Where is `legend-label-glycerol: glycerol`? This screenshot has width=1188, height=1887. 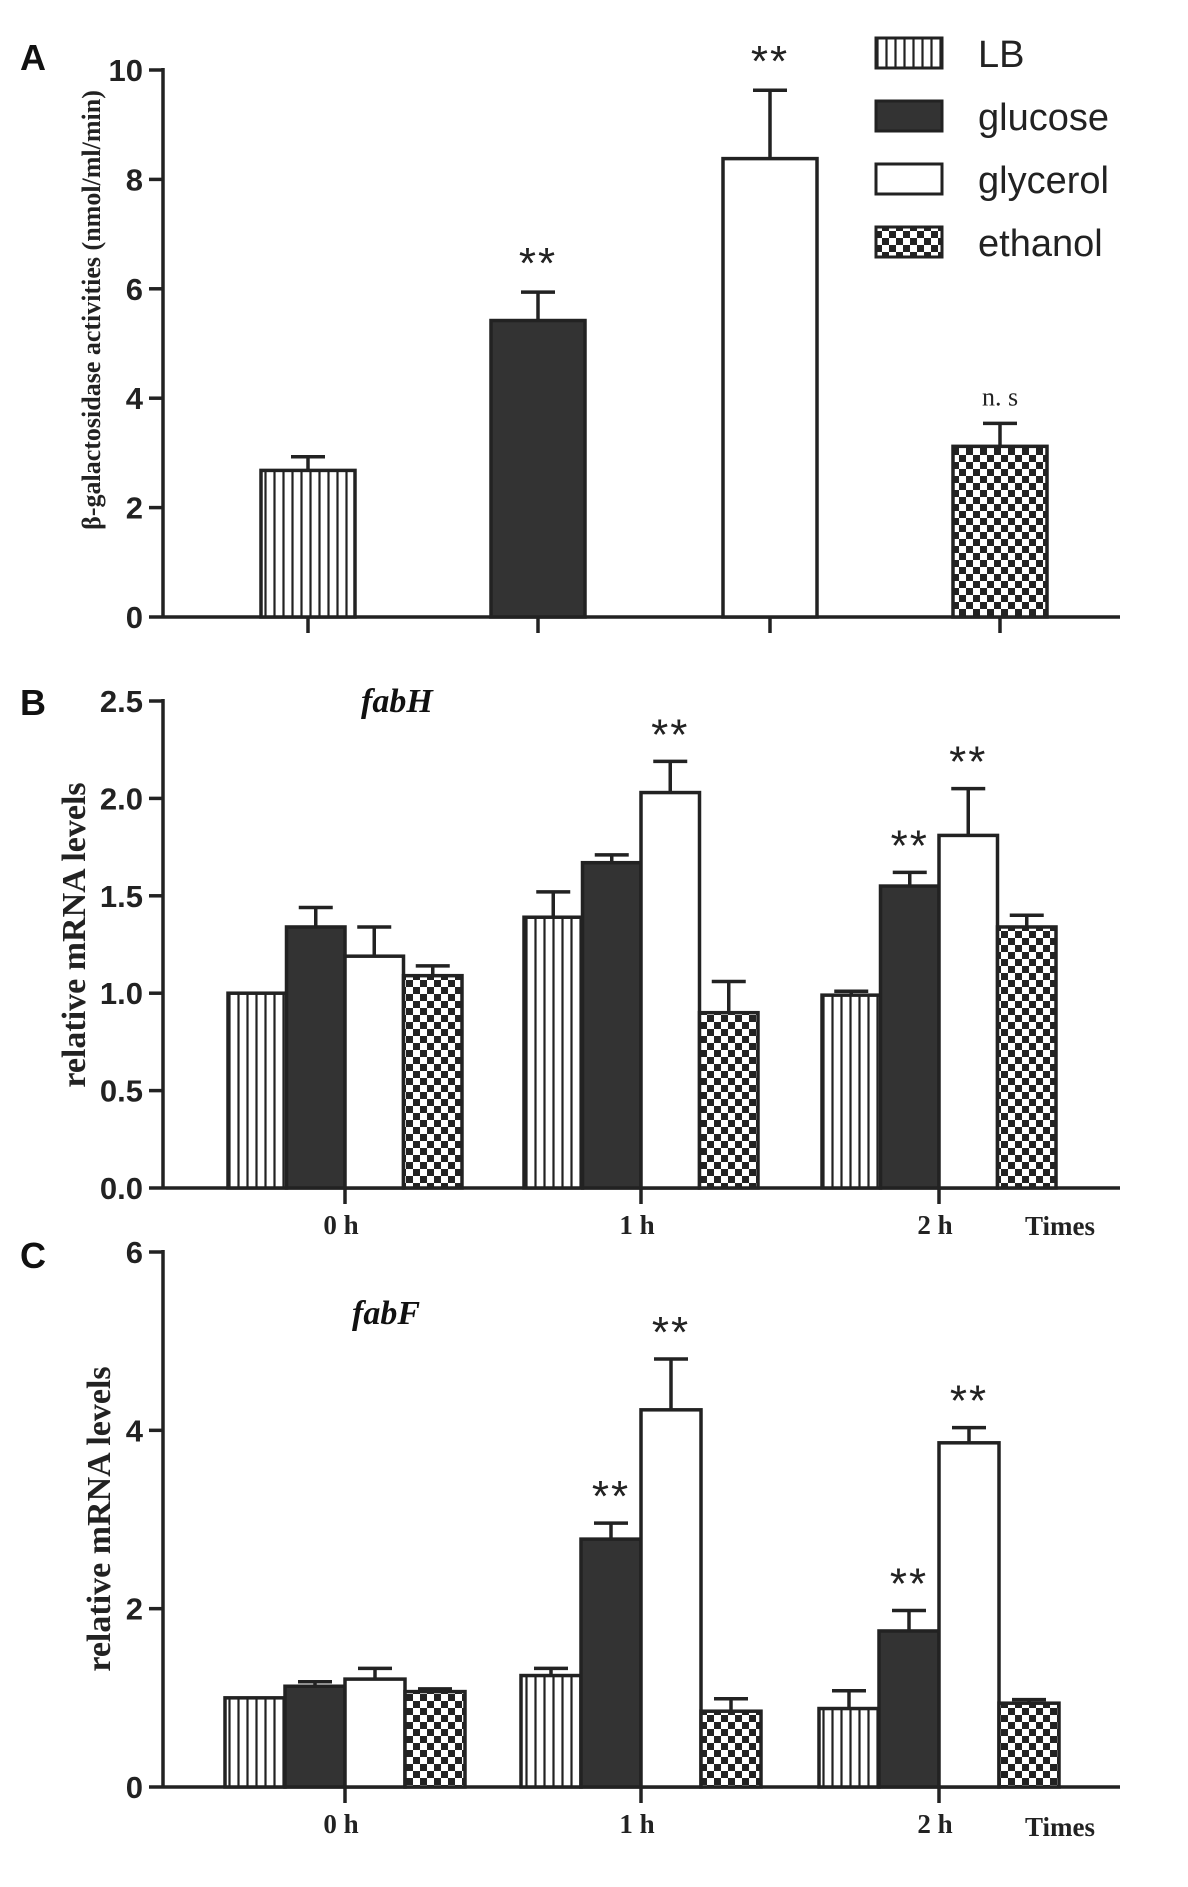 legend-label-glycerol: glycerol is located at coordinates (1043, 181).